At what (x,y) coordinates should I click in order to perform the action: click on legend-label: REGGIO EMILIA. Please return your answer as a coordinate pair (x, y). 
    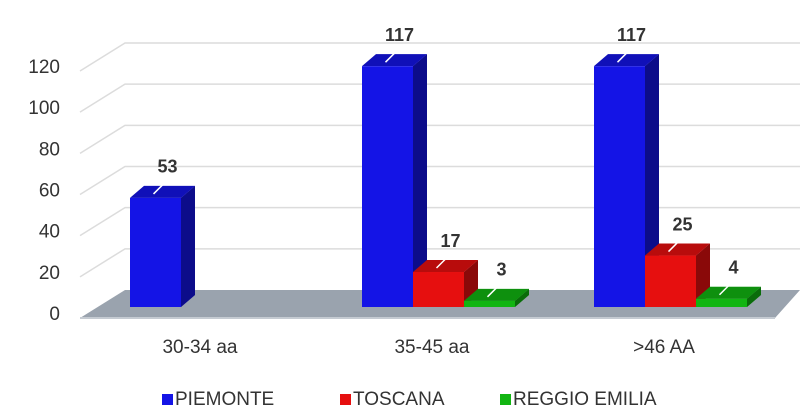
    Looking at the image, I should click on (585, 399).